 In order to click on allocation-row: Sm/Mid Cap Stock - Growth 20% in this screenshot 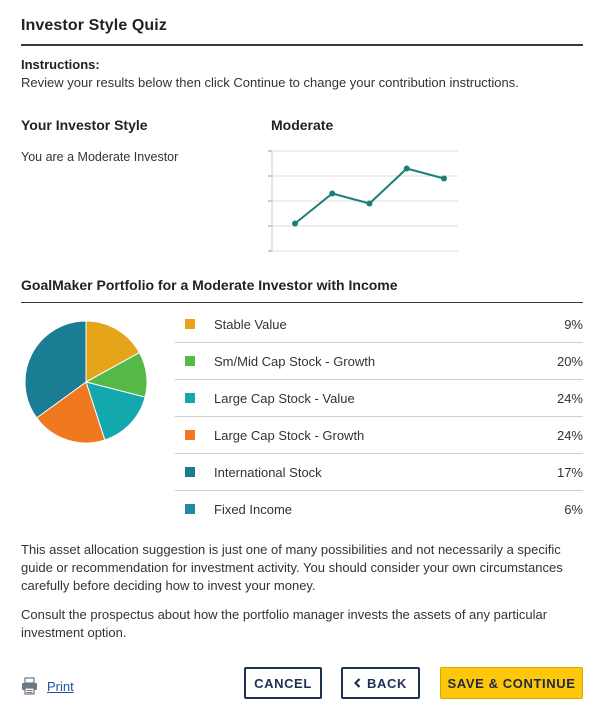, I will do `click(379, 361)`.